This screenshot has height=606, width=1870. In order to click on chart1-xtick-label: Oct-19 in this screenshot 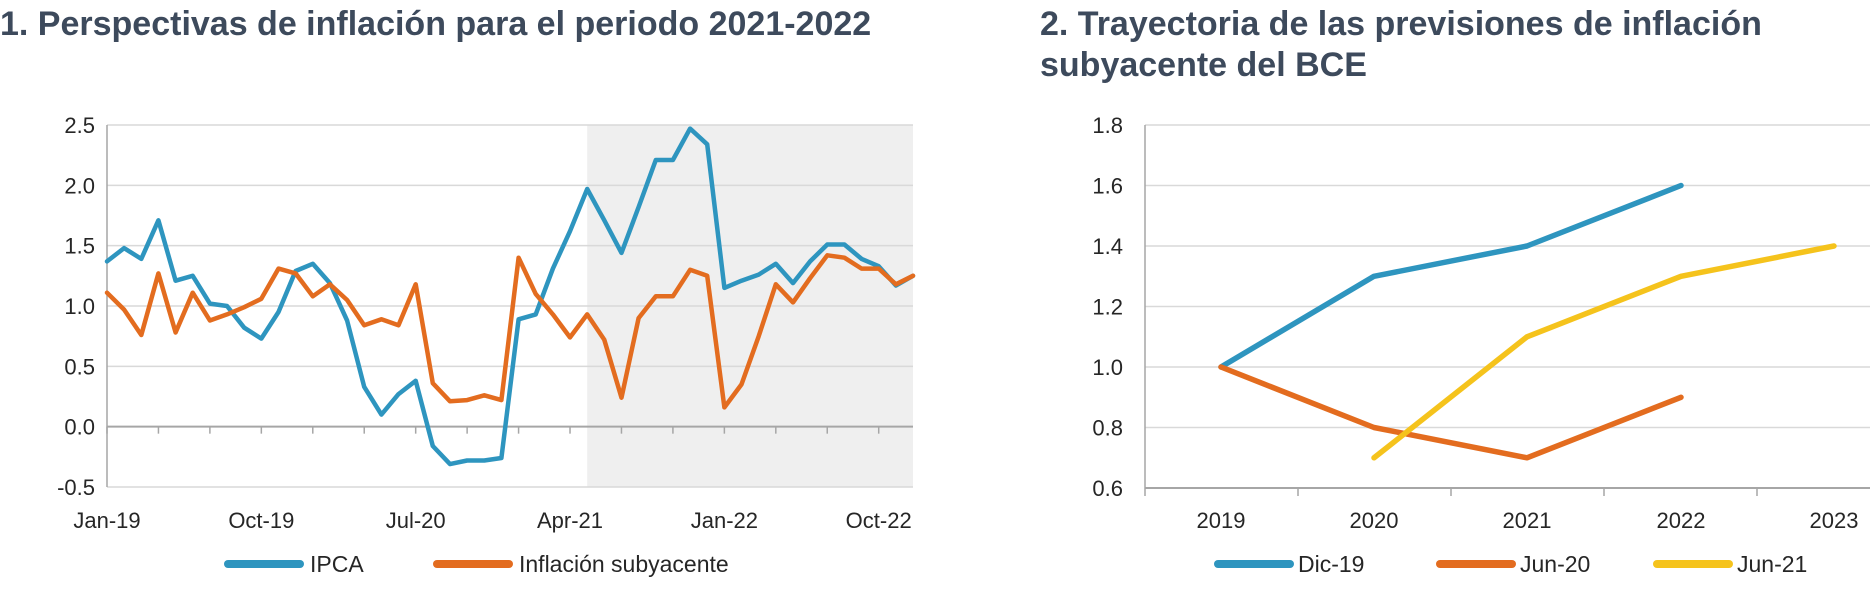, I will do `click(261, 520)`.